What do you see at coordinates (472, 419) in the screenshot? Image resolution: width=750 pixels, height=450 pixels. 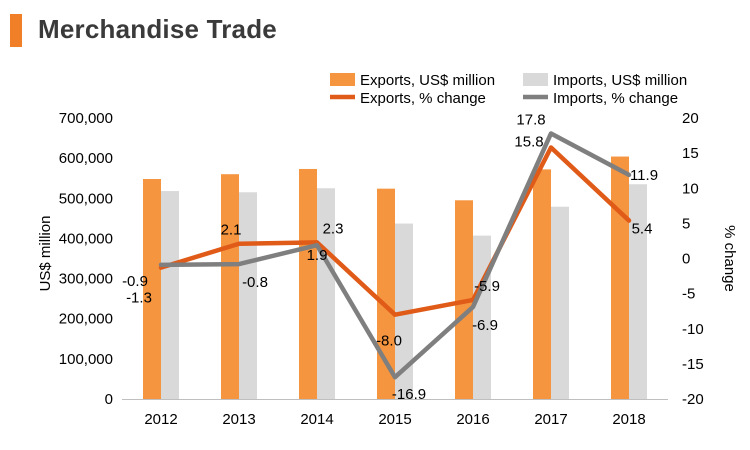 I see `x-tick-label: 2016` at bounding box center [472, 419].